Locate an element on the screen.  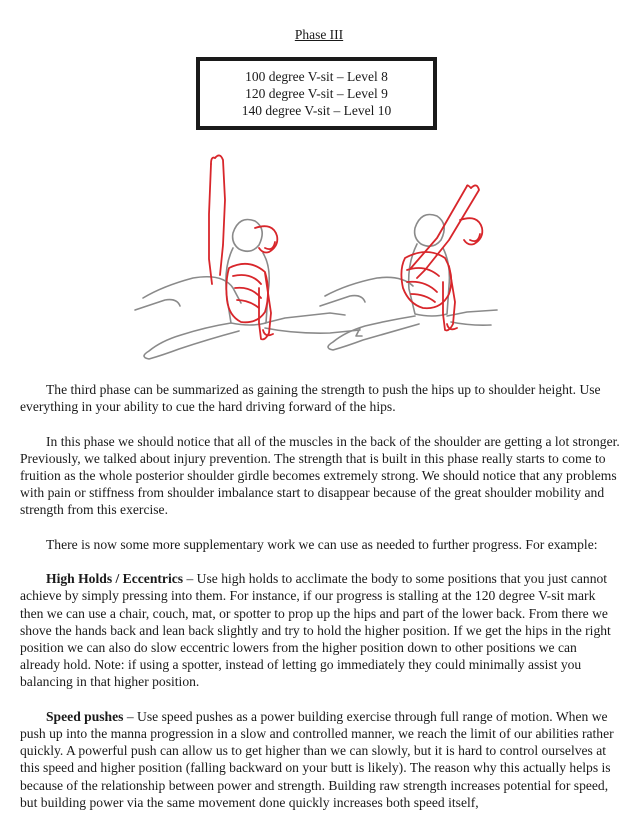
right-figure-gray is located at coordinates (408, 282).